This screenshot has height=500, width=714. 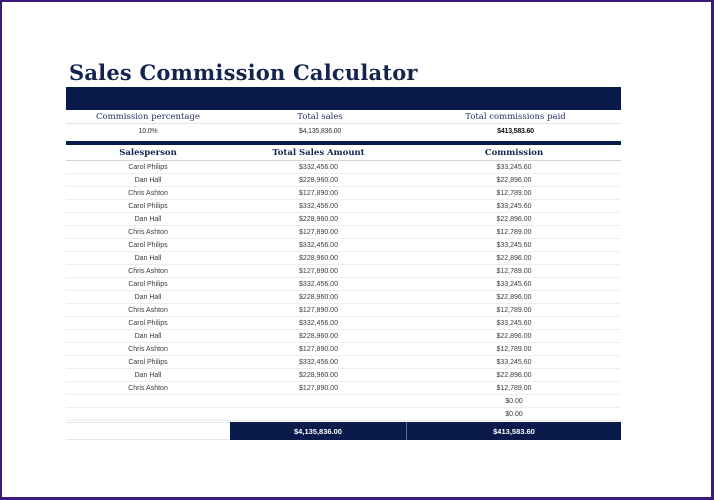 What do you see at coordinates (148, 131) in the screenshot?
I see `commission-percentage-input: 10.0%` at bounding box center [148, 131].